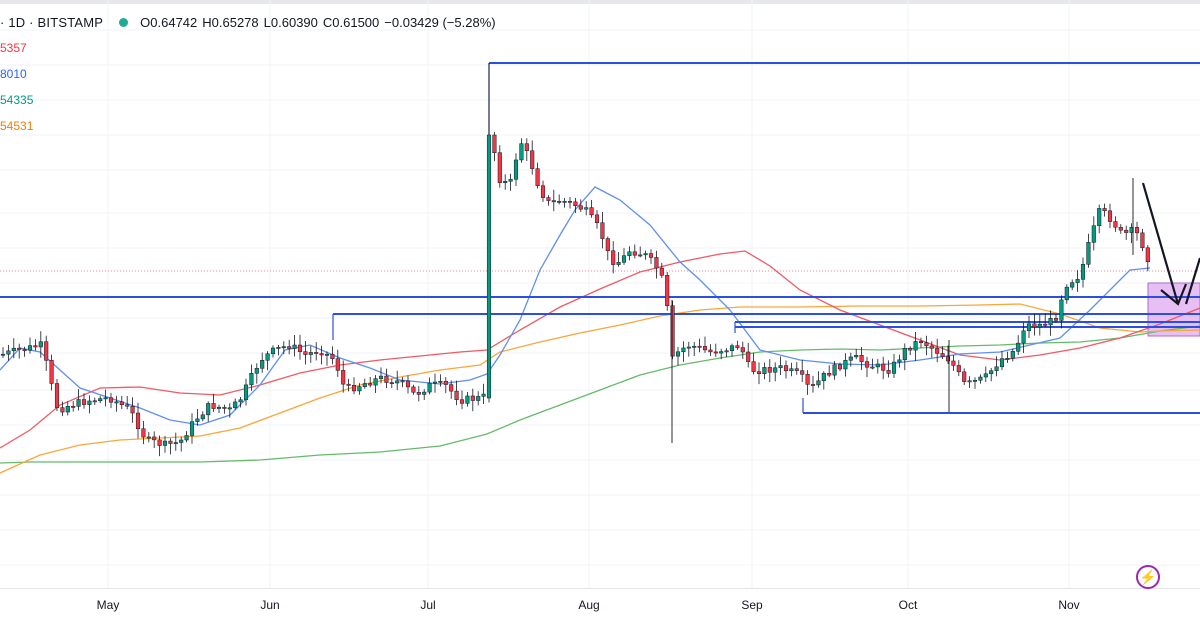 This screenshot has width=1200, height=617. Describe the element at coordinates (600, 588) in the screenshot. I see `time-axis-border` at that location.